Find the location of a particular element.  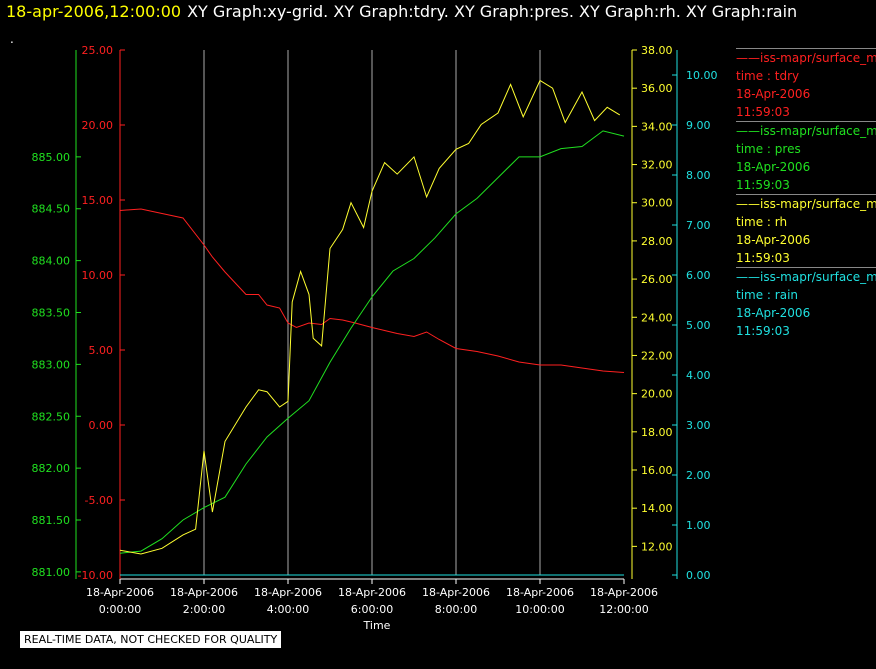

title-timestamp: 18-apr-2006,12:00:00 is located at coordinates (94, 11).